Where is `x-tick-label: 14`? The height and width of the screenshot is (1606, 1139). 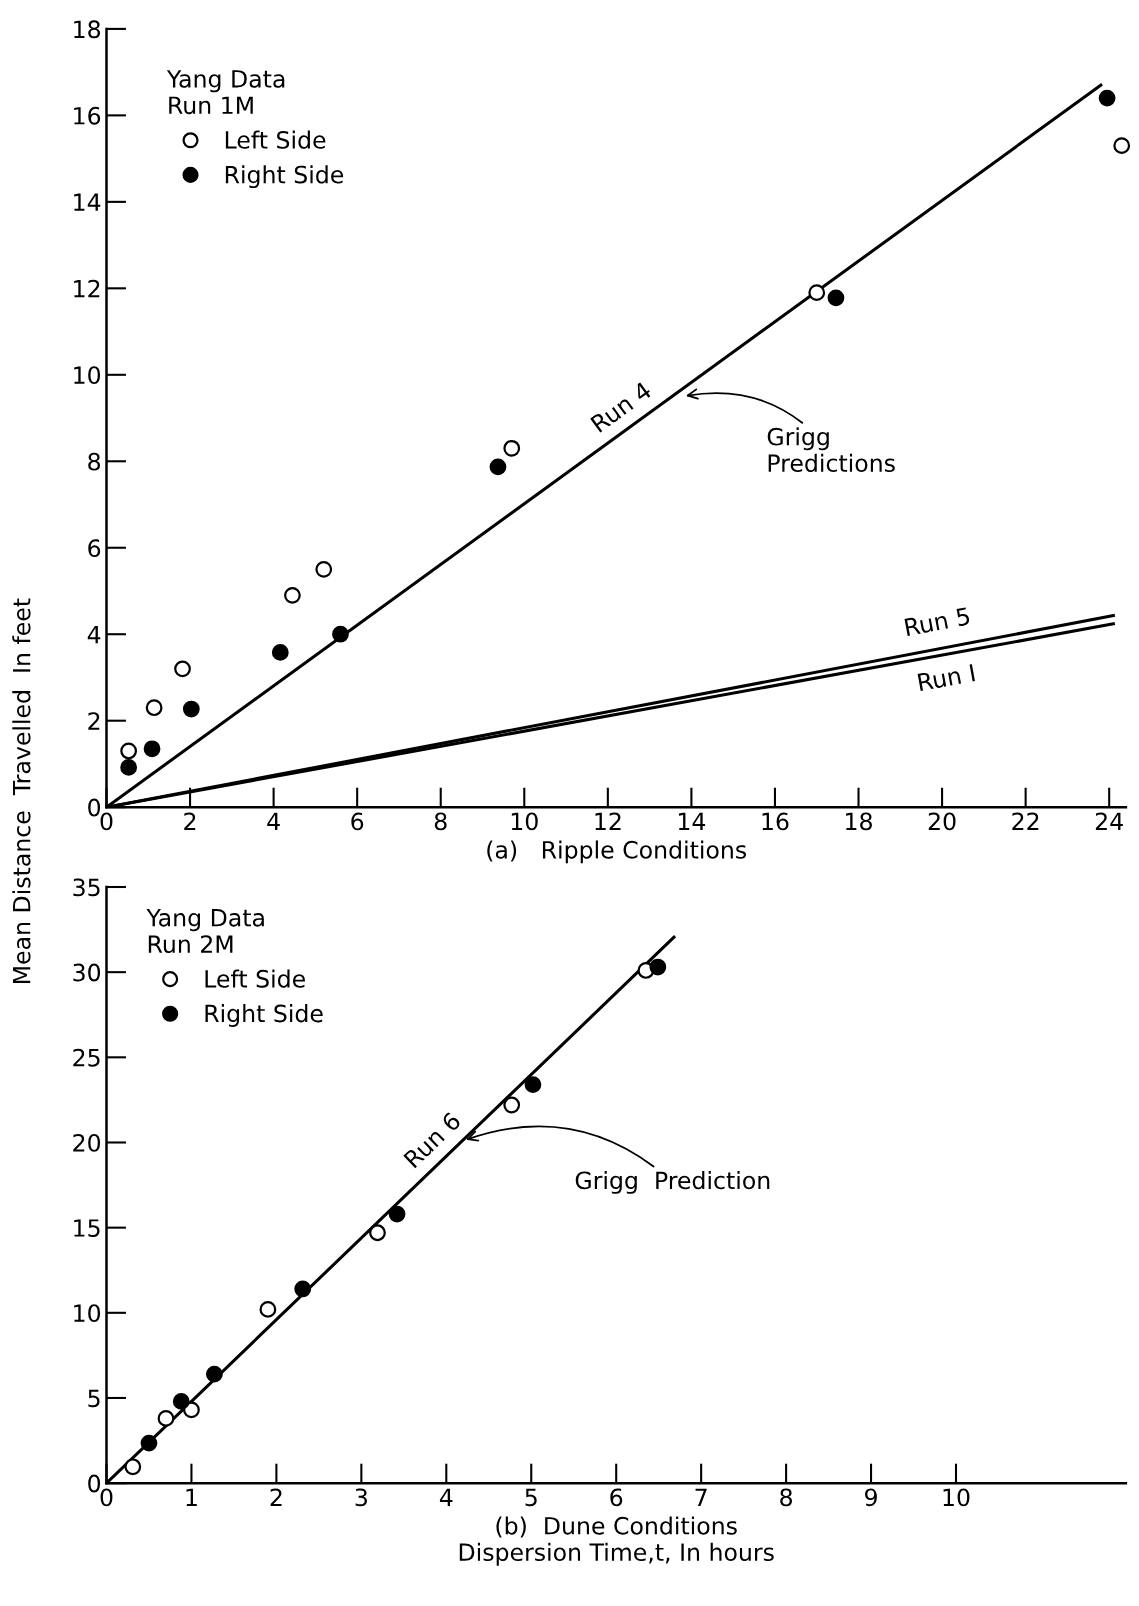
x-tick-label: 14 is located at coordinates (692, 821).